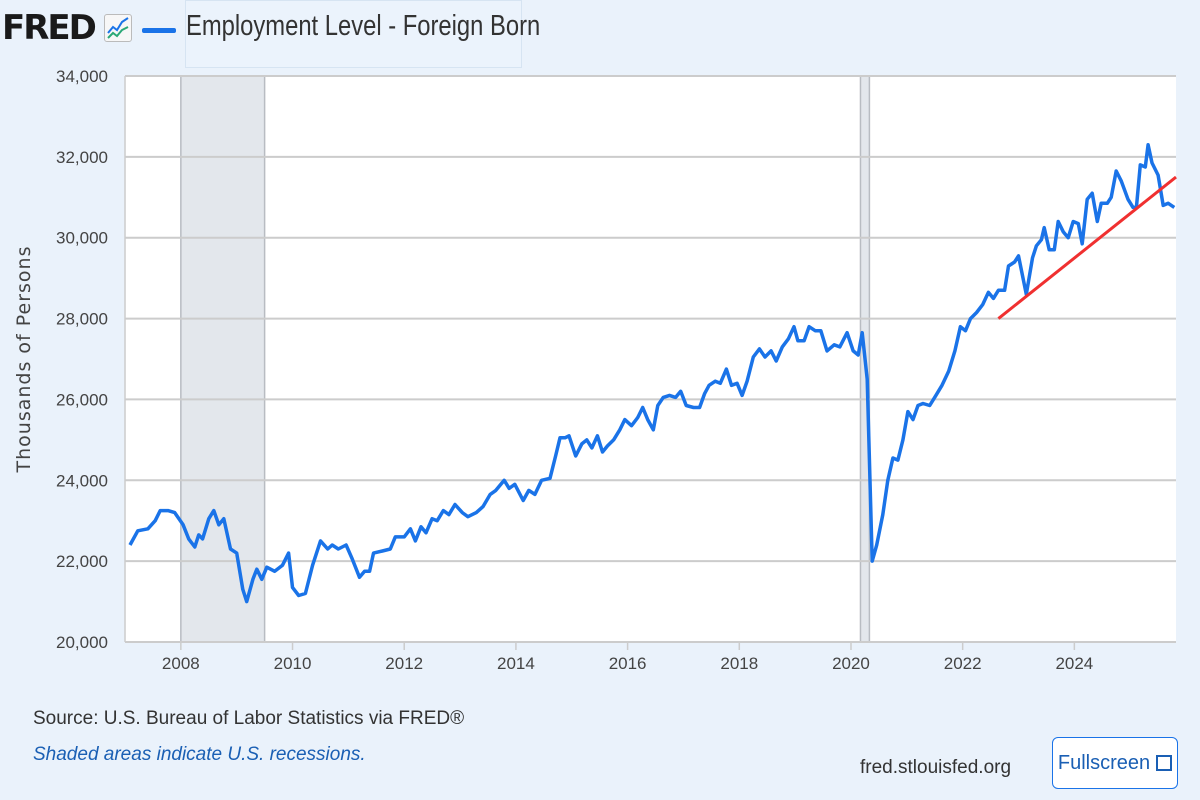 This screenshot has width=1200, height=800. I want to click on y-tick-label: 24,000, so click(82, 480).